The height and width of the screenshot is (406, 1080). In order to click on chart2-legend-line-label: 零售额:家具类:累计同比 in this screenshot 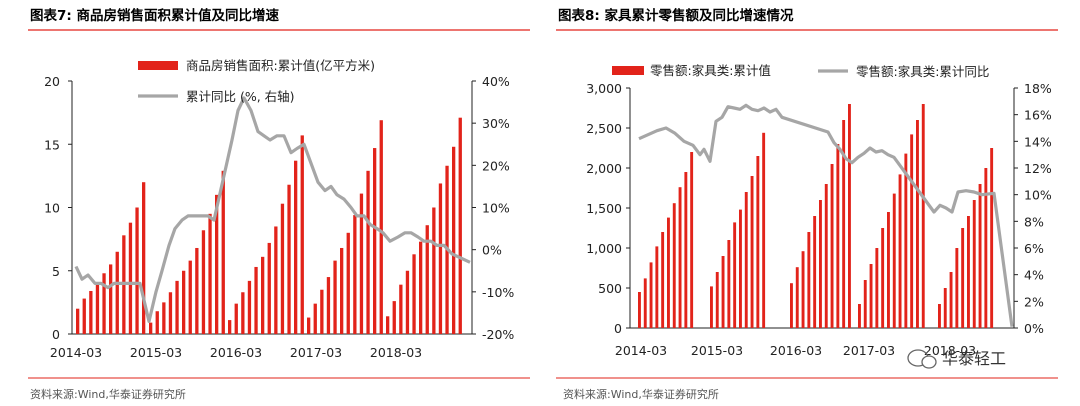, I will do `click(922, 71)`.